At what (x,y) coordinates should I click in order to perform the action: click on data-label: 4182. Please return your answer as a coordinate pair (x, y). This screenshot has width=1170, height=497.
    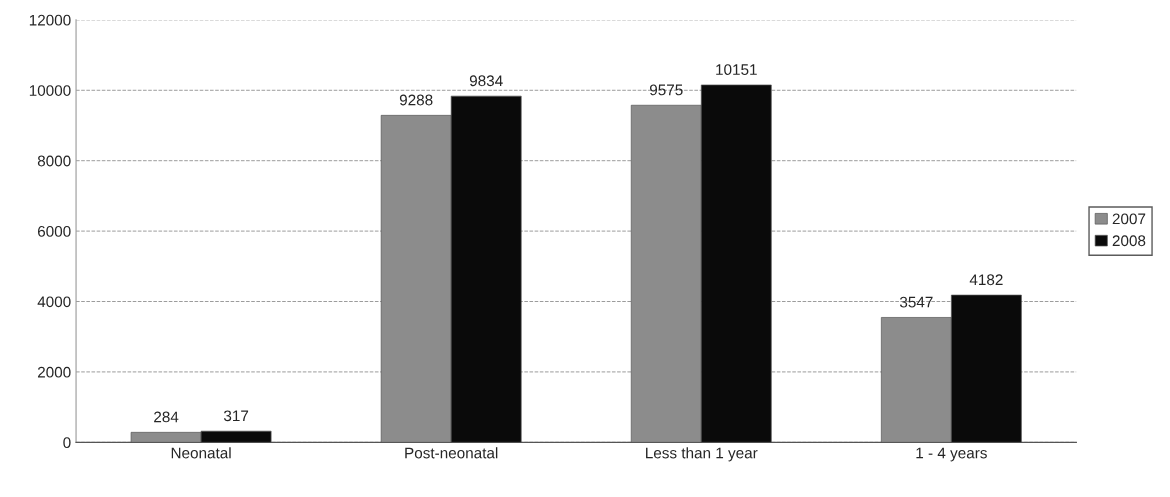
    Looking at the image, I should click on (986, 280).